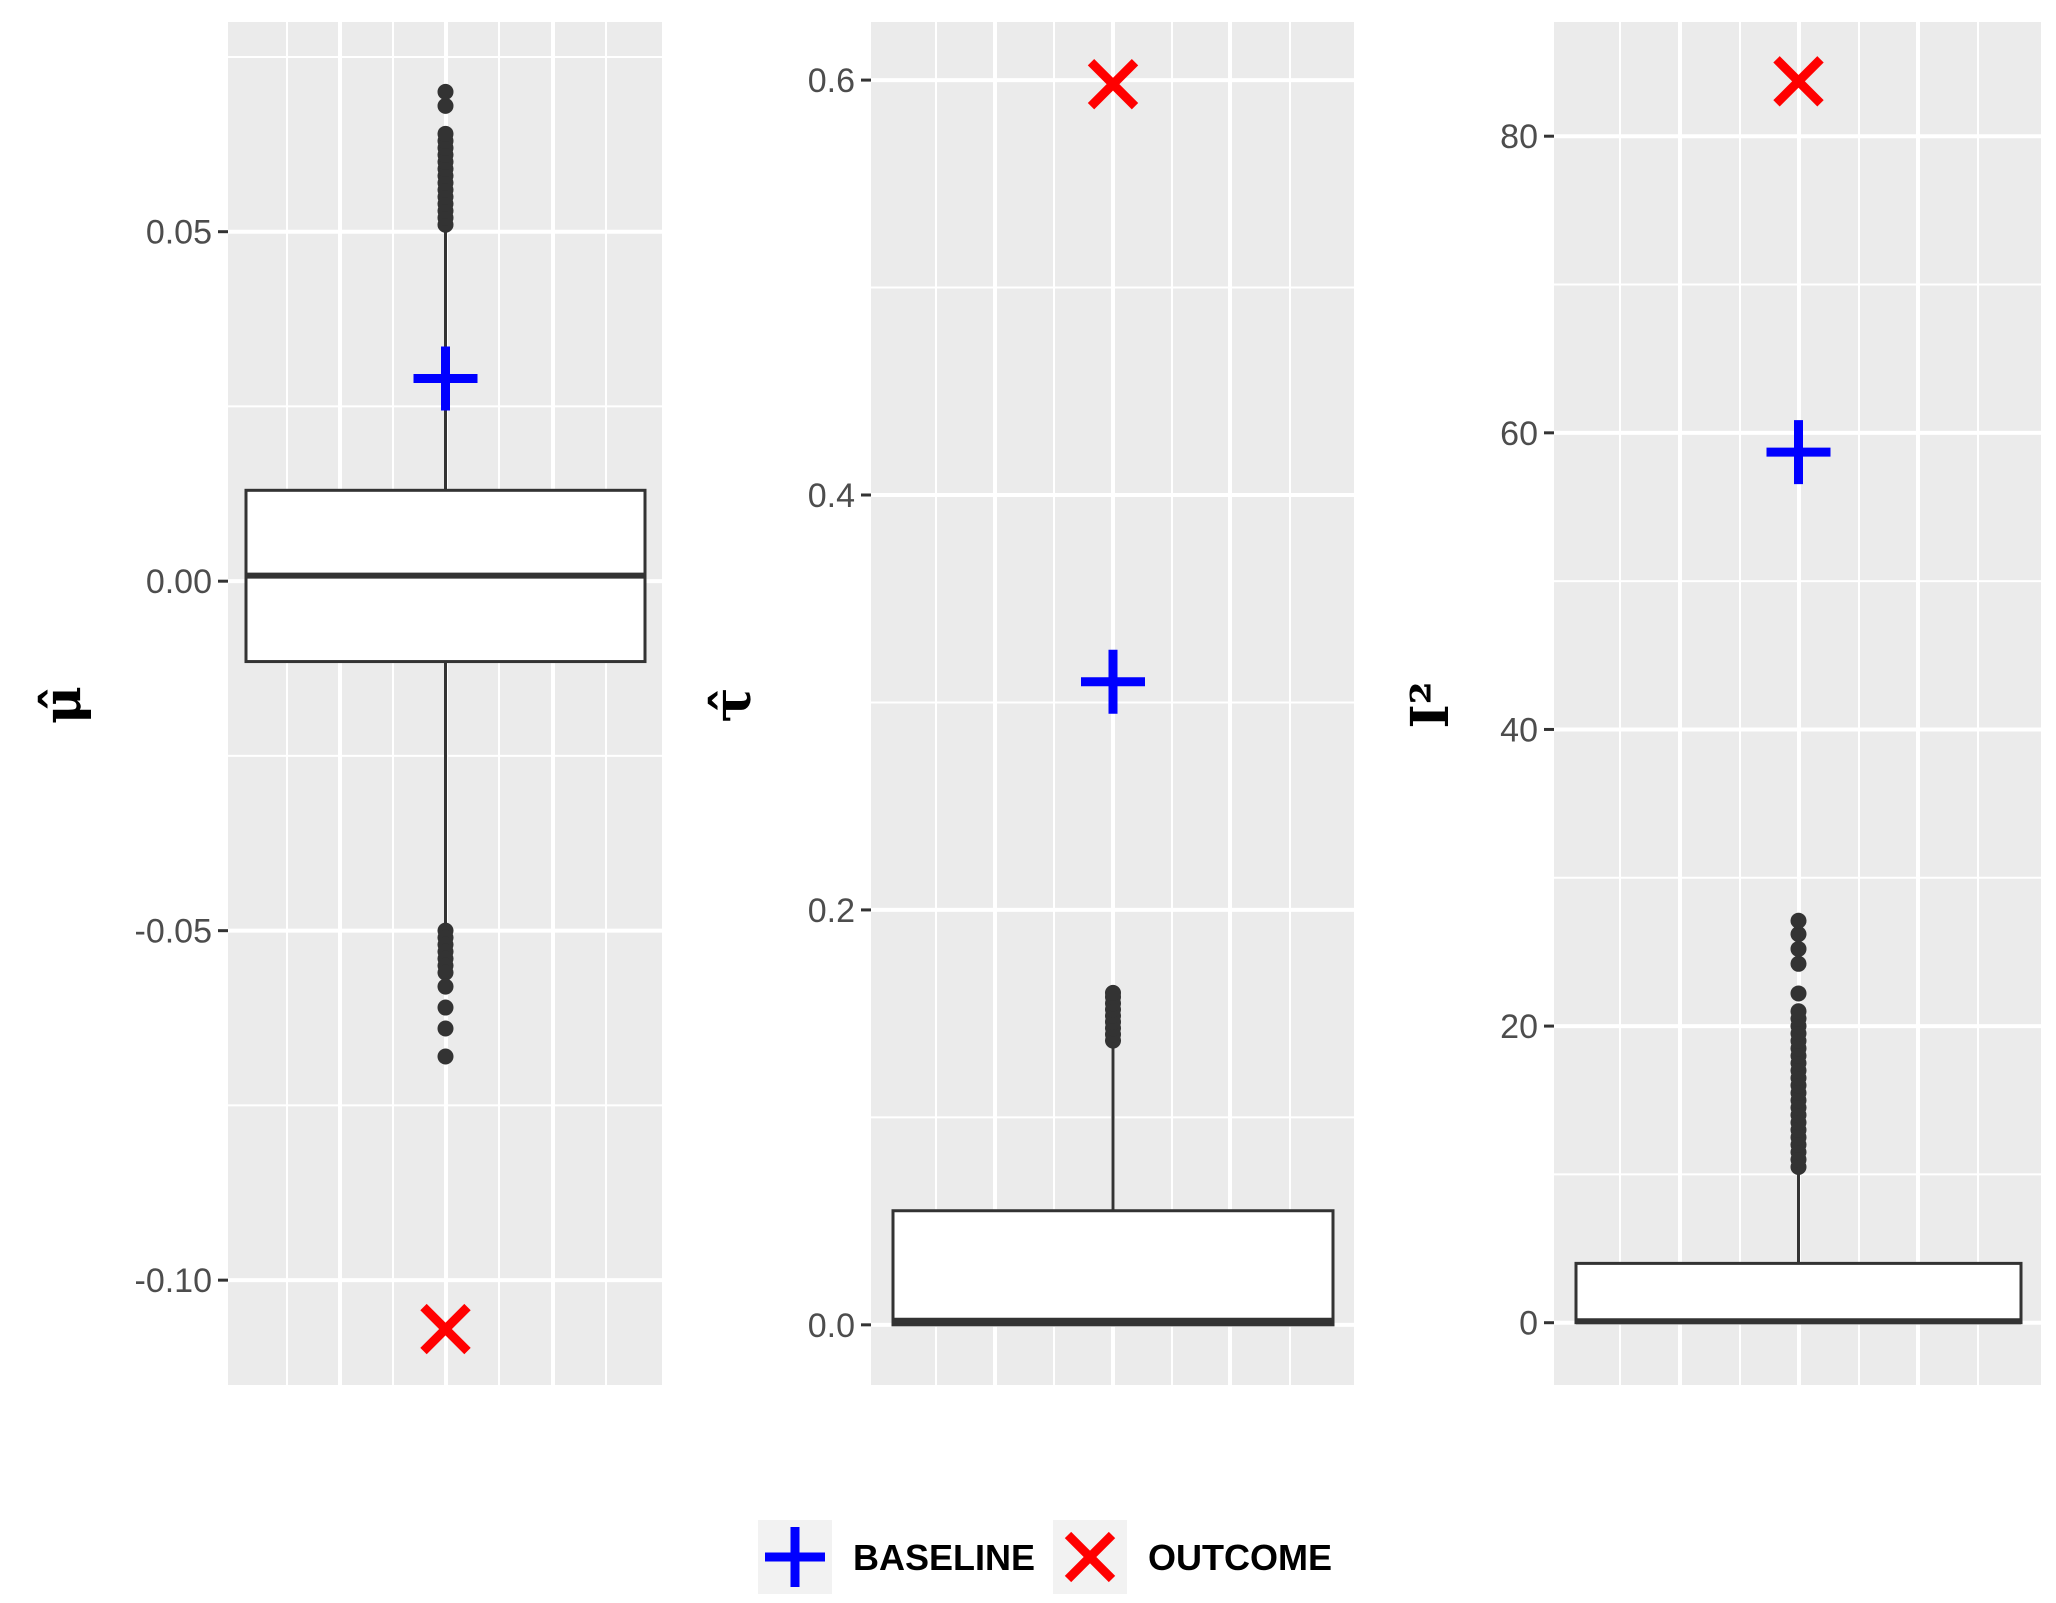  I want to click on y-axis-label: τ̂, so click(732, 705).